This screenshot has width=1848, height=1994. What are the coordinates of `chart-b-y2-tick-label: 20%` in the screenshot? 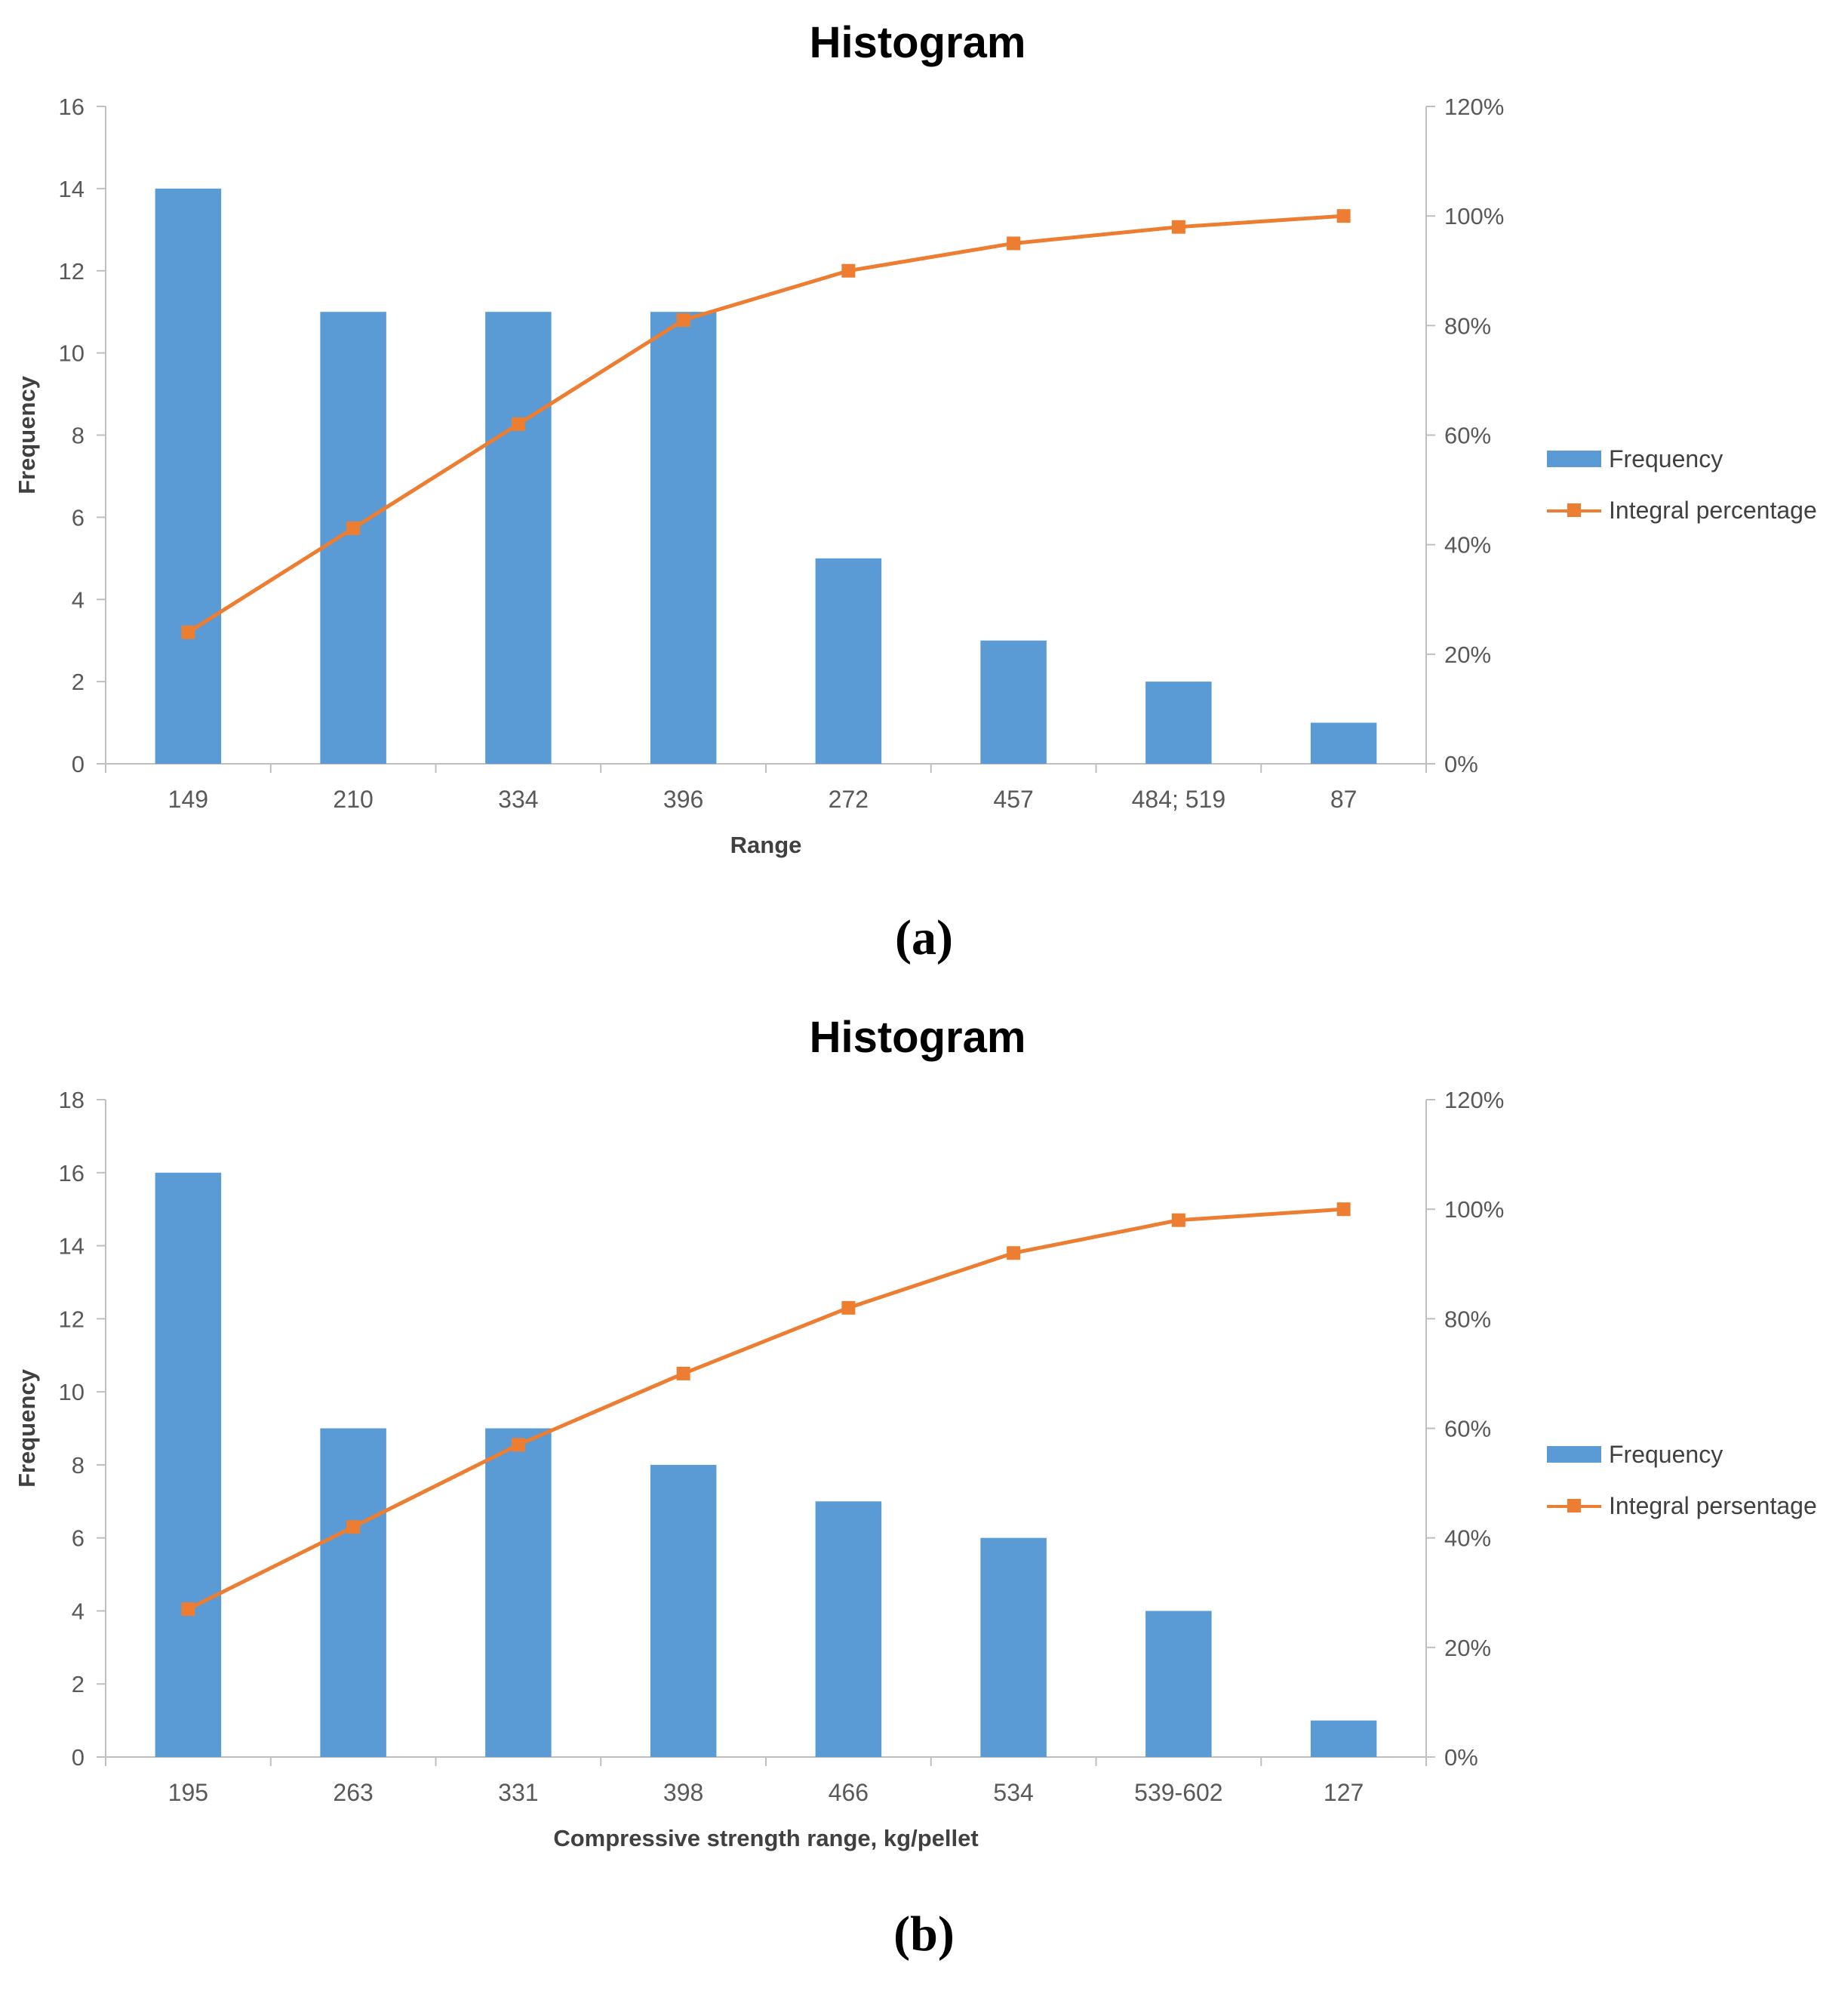 It's located at (1467, 1648).